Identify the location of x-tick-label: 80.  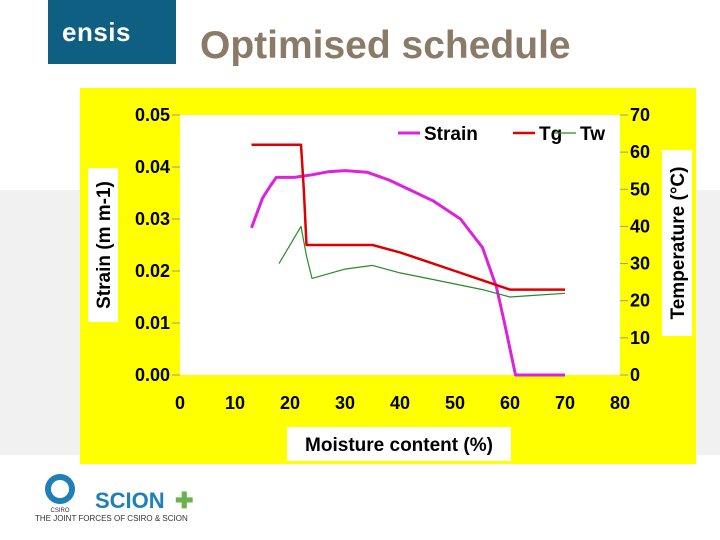
(620, 403).